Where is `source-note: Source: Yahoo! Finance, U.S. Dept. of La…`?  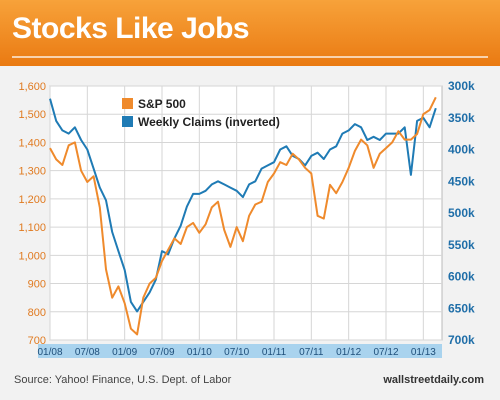
source-note: Source: Yahoo! Finance, U.S. Dept. of La… is located at coordinates (123, 380).